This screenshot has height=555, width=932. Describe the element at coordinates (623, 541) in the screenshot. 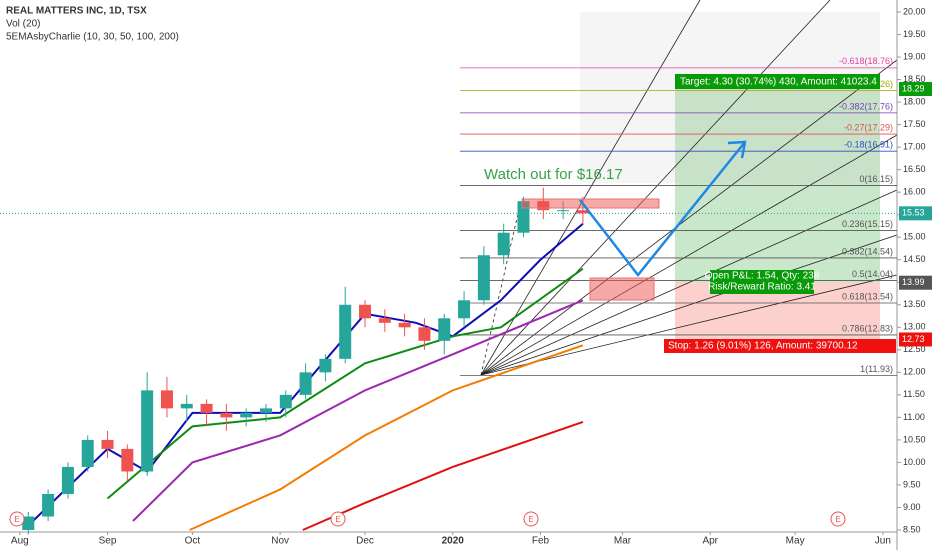

I see `x-tick-label: Mar` at that location.